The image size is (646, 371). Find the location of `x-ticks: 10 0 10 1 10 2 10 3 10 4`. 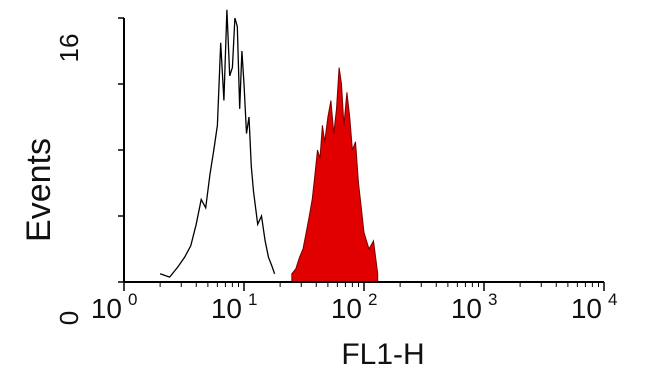

x-ticks: 10 0 10 1 10 2 10 3 10 4 is located at coordinates (354, 303).